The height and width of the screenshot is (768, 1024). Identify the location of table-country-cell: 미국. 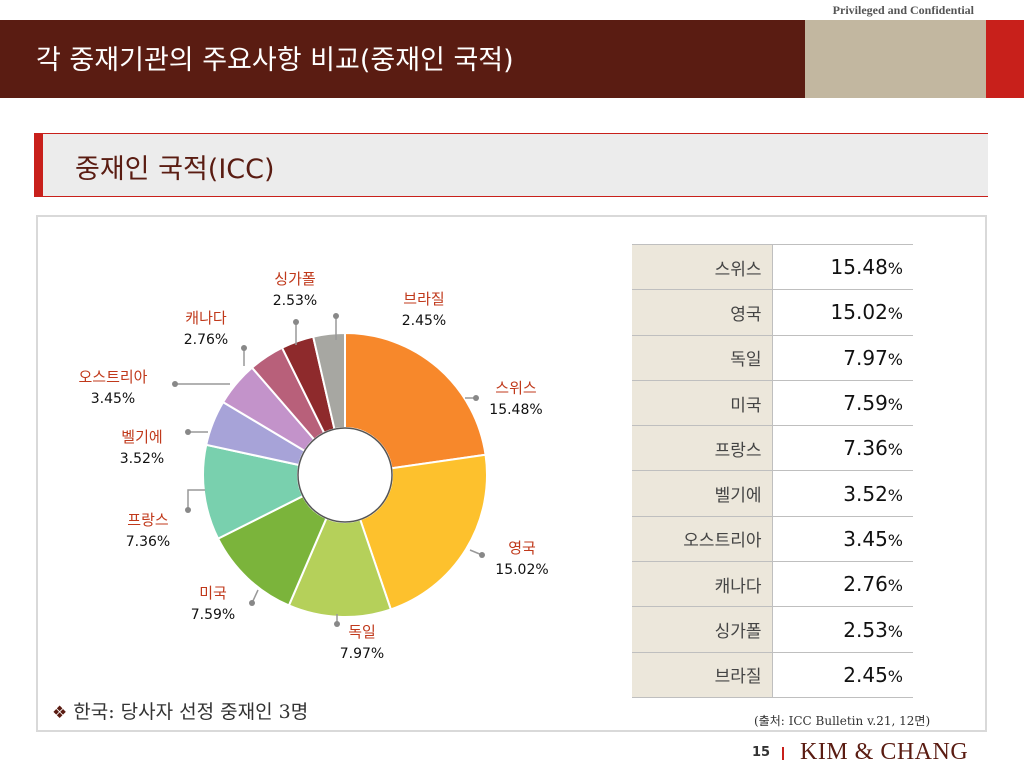
(702, 403).